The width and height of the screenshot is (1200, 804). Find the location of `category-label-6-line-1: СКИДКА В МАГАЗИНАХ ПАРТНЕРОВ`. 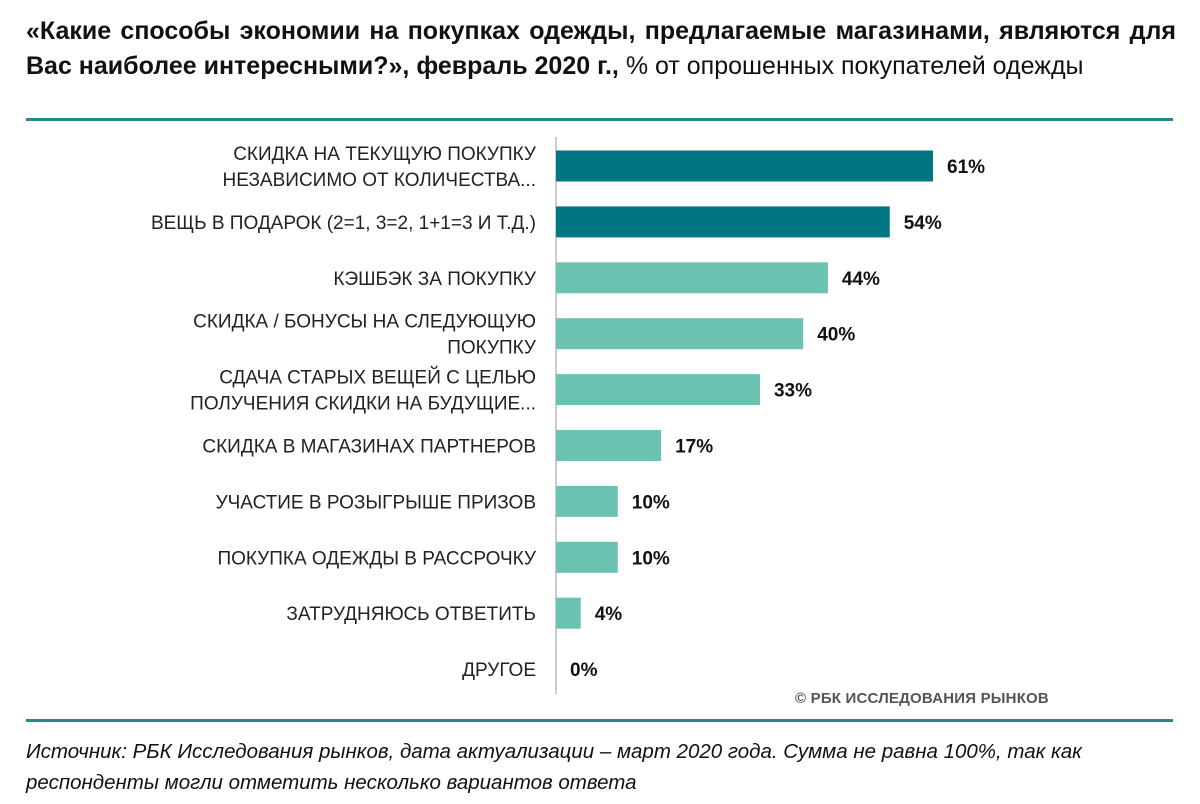

category-label-6-line-1: СКИДКА В МАГАЗИНАХ ПАРТНЕРОВ is located at coordinates (369, 447).